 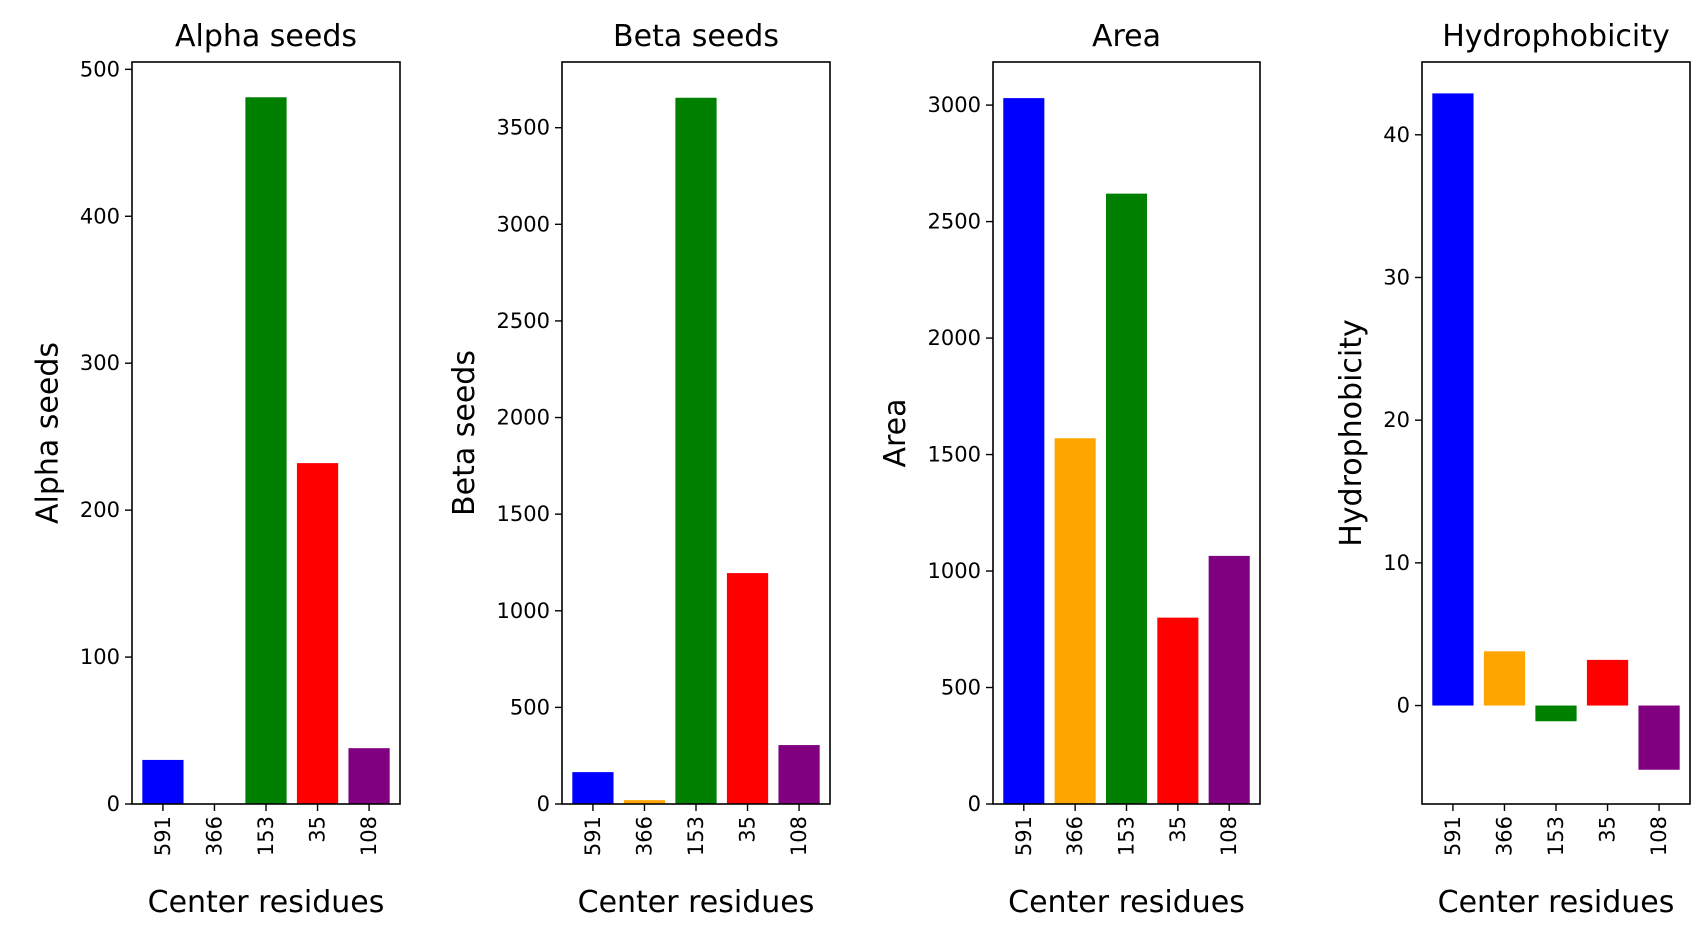 I want to click on y-axis-label: Area, so click(x=895, y=432).